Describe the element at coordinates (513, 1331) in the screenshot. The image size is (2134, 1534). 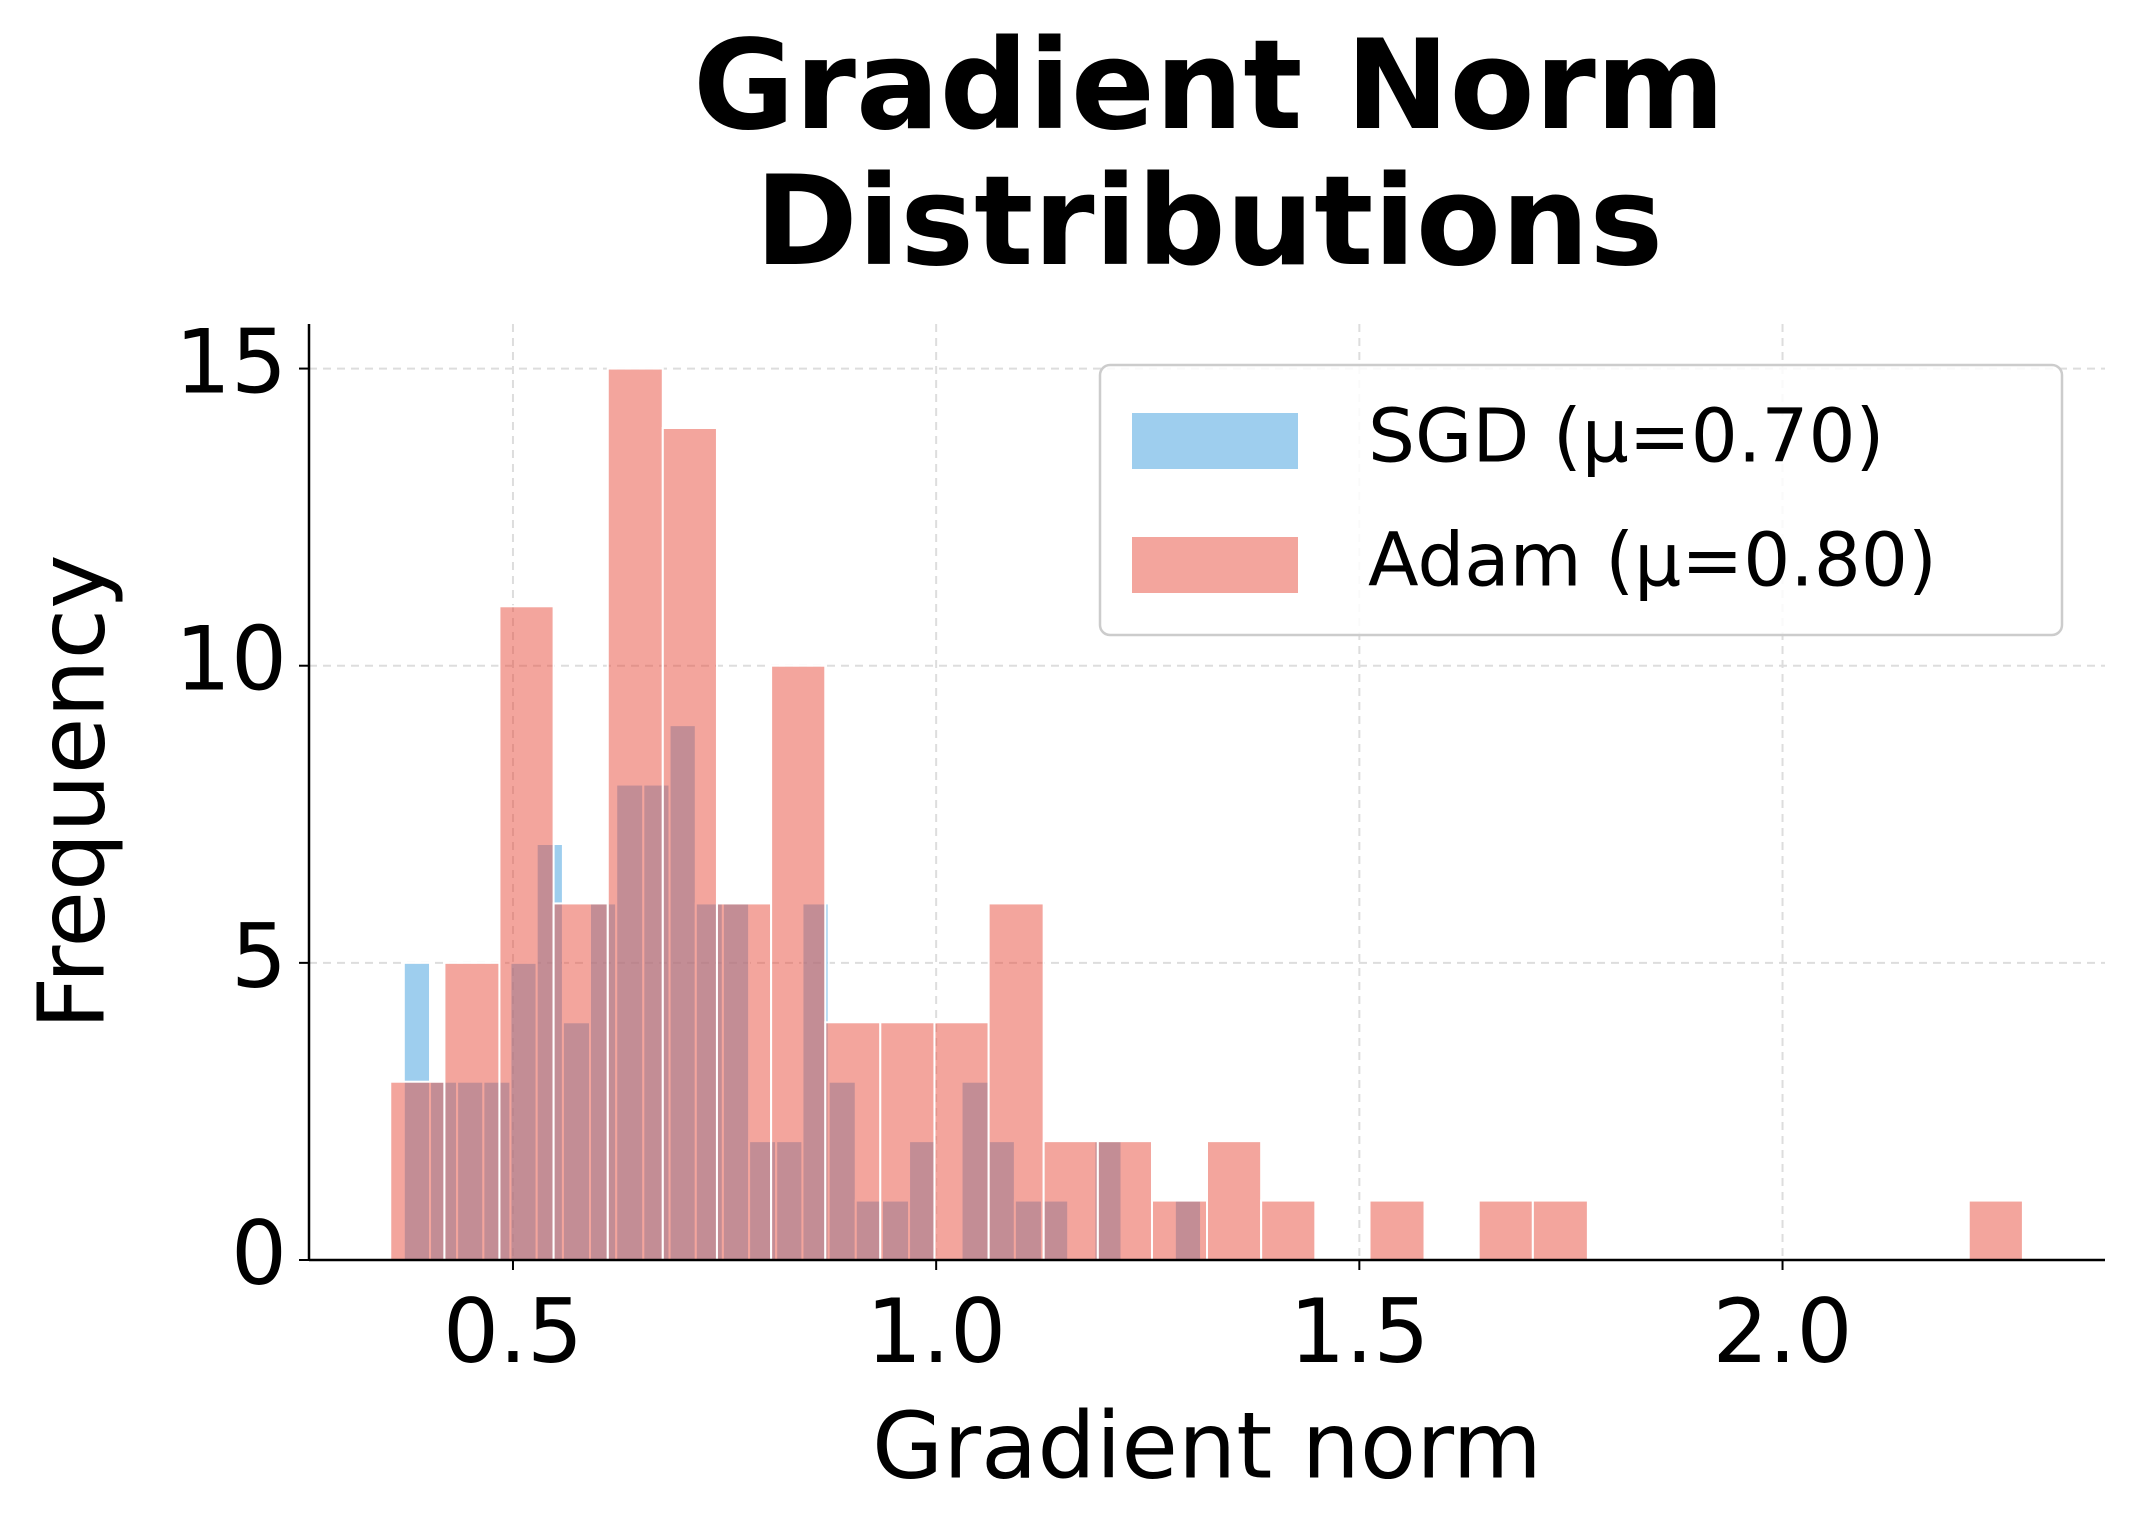
I see `x-tick-label: 0.5` at that location.